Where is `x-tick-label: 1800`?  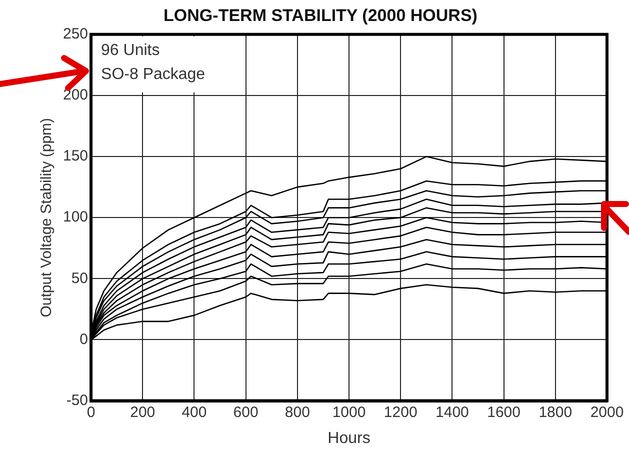 x-tick-label: 1800 is located at coordinates (555, 412).